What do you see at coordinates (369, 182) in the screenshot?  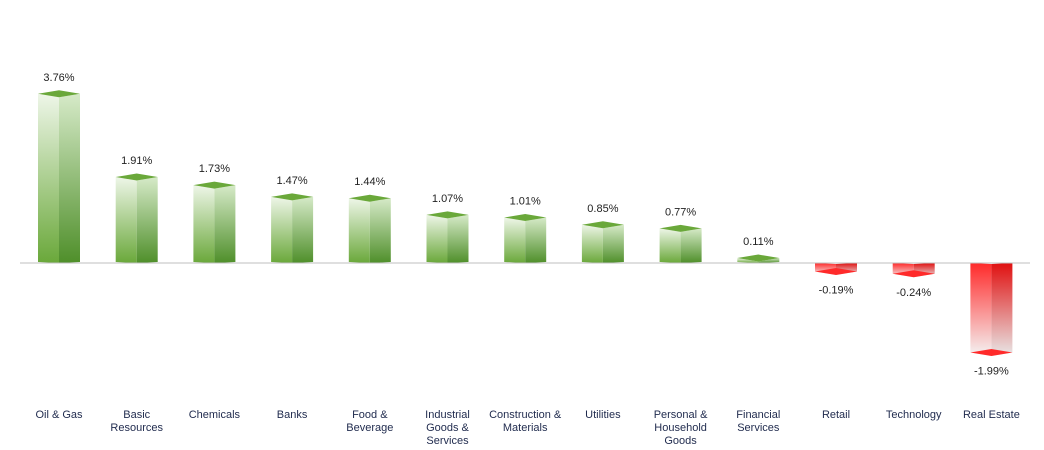 I see `value-label: 1.44%` at bounding box center [369, 182].